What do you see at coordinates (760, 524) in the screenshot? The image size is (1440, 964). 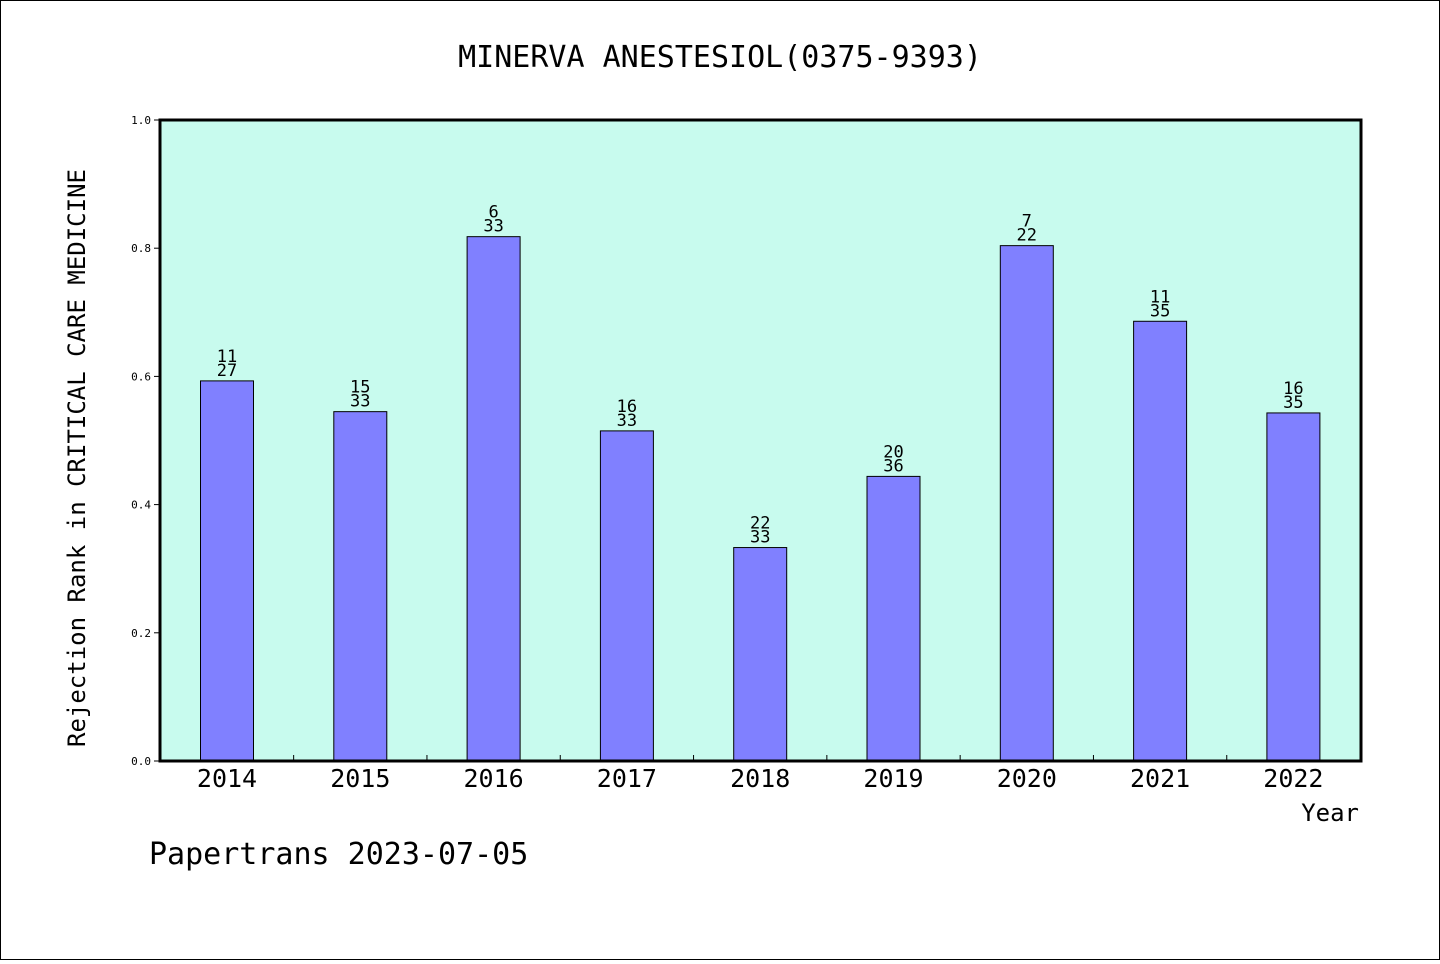 I see `bar-label-rank: 22` at bounding box center [760, 524].